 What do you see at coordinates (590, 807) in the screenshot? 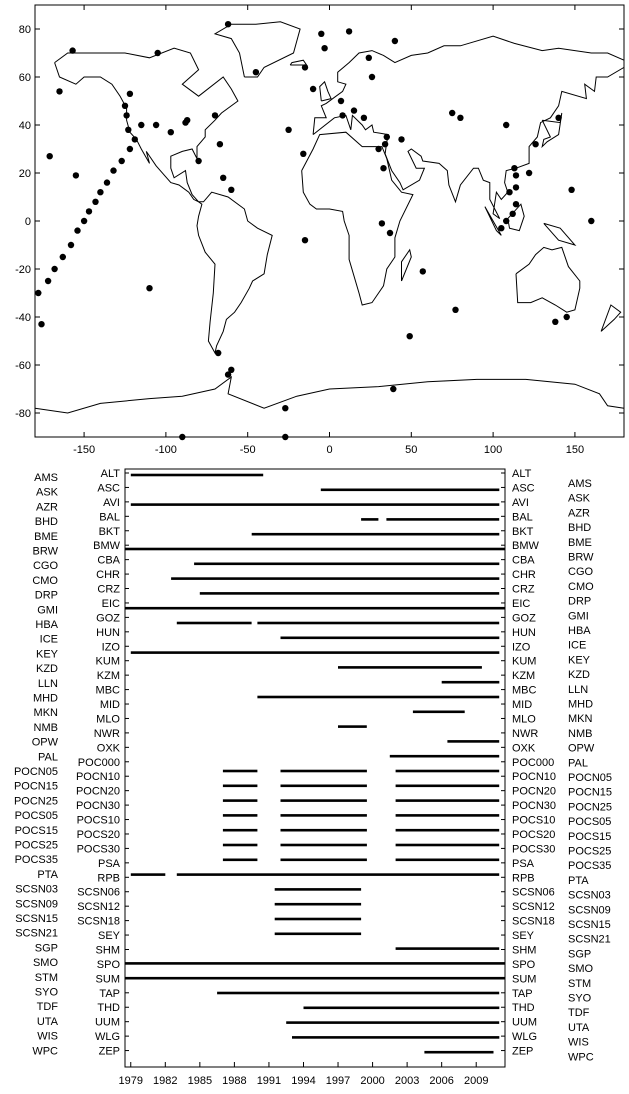
I see `station-label-outer-right: POCN25` at bounding box center [590, 807].